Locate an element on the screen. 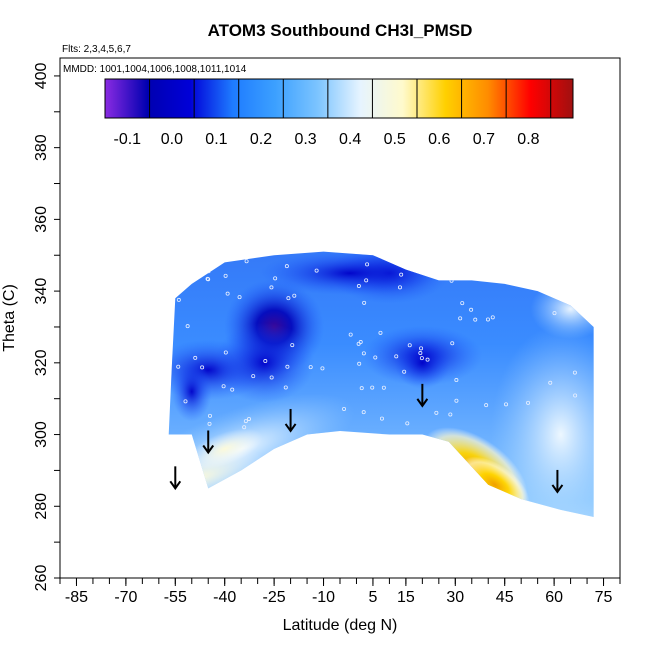  colorbar-tick-label: 0.7 is located at coordinates (484, 139).